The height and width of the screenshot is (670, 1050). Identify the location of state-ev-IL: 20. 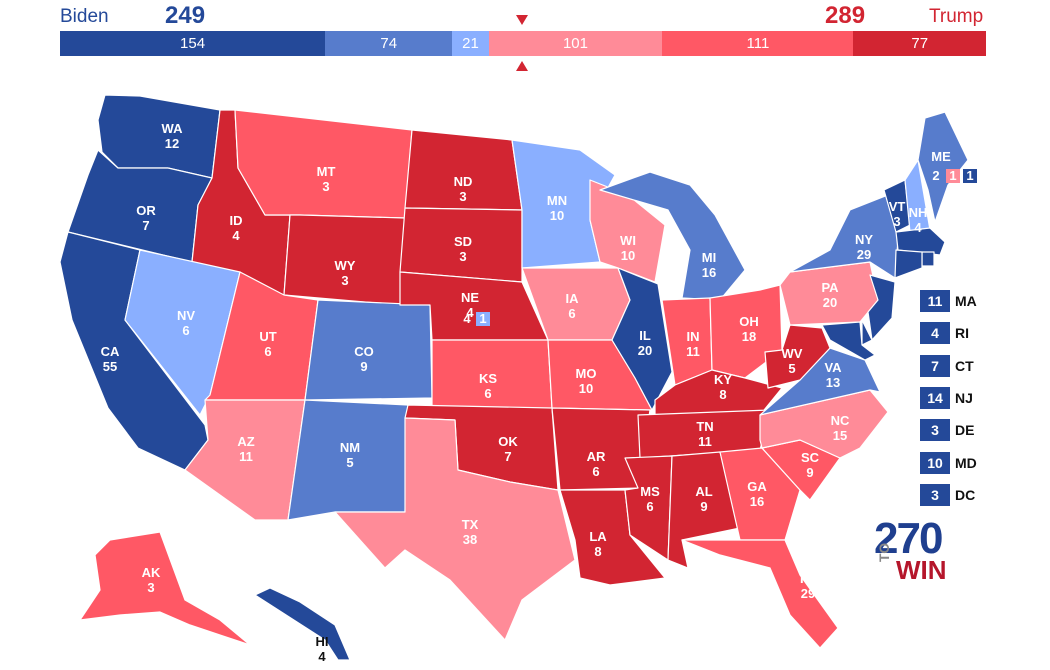
(645, 350).